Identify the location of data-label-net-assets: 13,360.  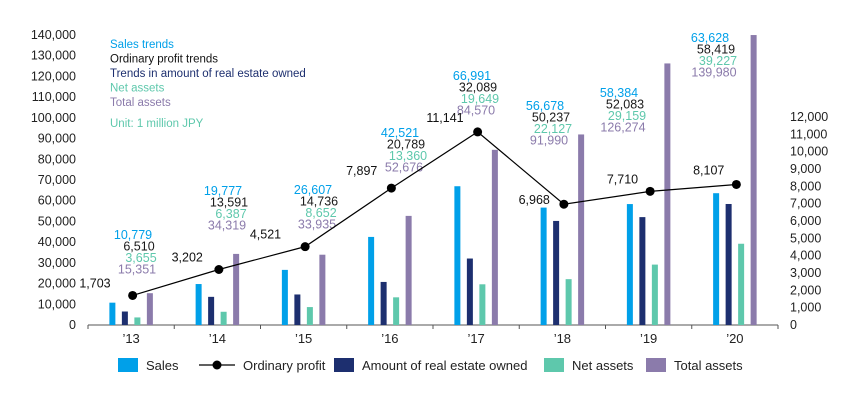
(408, 156).